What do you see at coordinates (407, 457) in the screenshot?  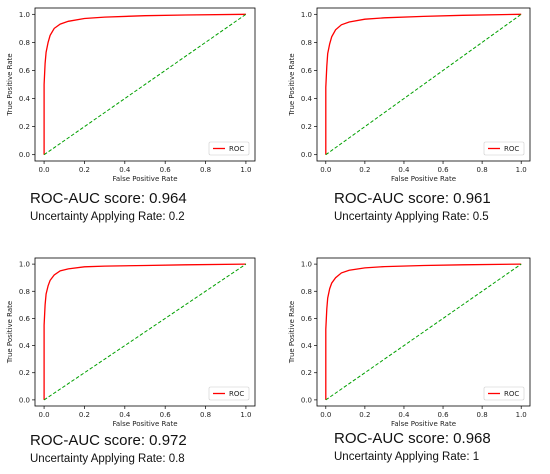 I see `uncertainty-rate: Uncertainty Applying Rate: 1` at bounding box center [407, 457].